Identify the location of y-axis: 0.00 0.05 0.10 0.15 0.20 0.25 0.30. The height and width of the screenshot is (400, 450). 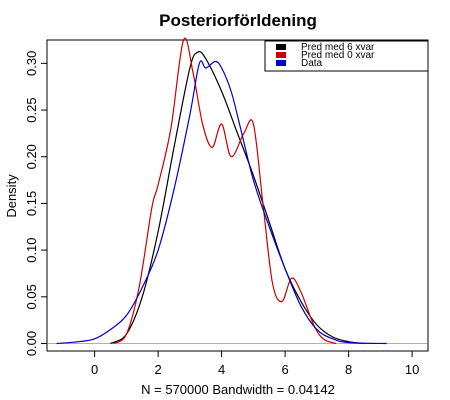
(35, 203).